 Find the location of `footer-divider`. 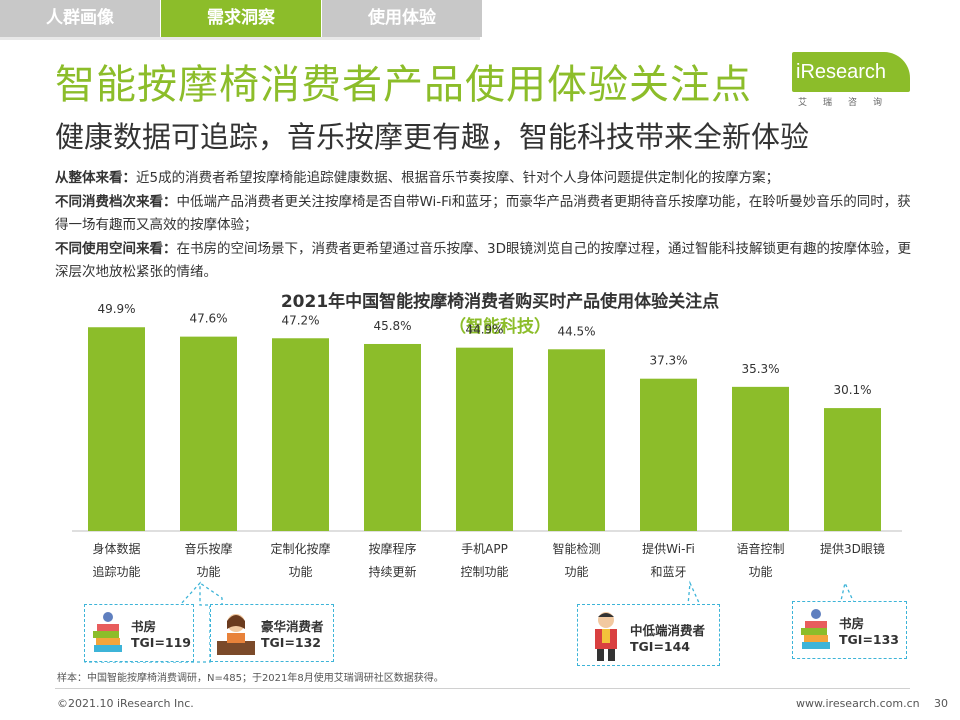

footer-divider is located at coordinates (482, 688).